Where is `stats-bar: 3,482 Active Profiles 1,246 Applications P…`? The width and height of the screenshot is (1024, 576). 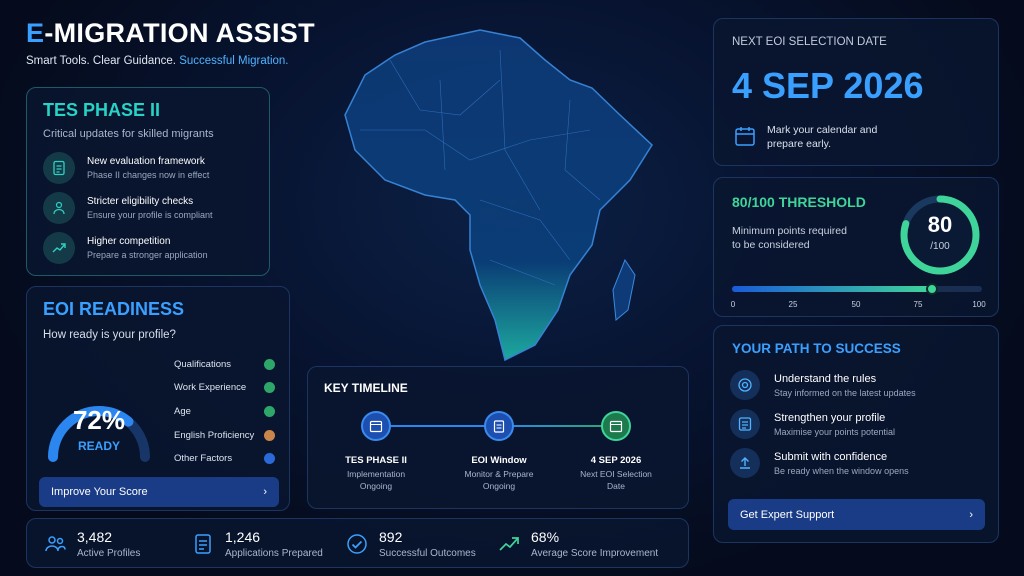
stats-bar: 3,482 Active Profiles 1,246 Applications P… is located at coordinates (357, 543).